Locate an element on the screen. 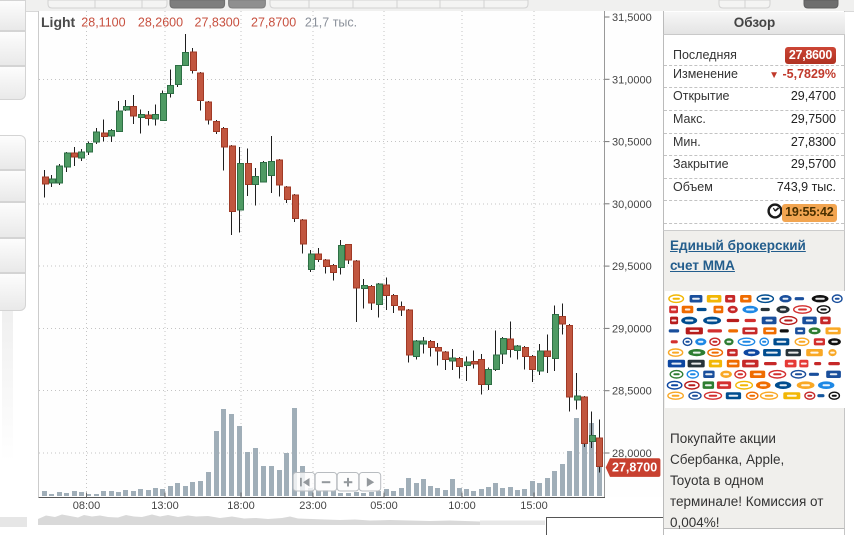 The image size is (854, 535). svg-text: 27,8300 is located at coordinates (217, 23).